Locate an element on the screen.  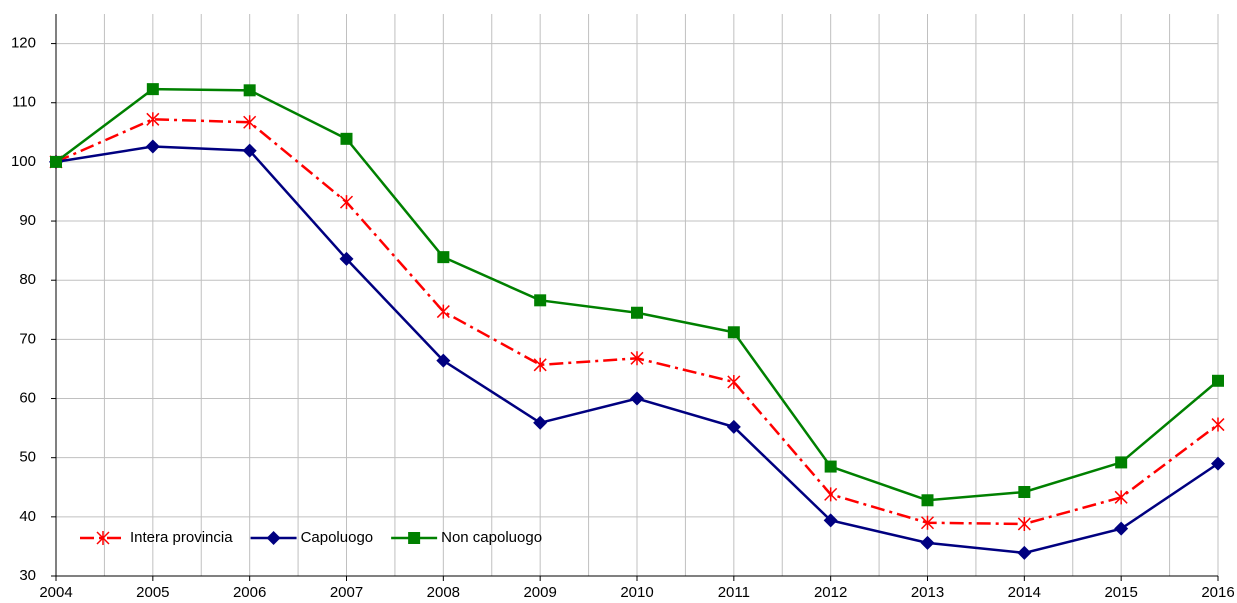
y-tick-label: 30 is located at coordinates (27, 575).